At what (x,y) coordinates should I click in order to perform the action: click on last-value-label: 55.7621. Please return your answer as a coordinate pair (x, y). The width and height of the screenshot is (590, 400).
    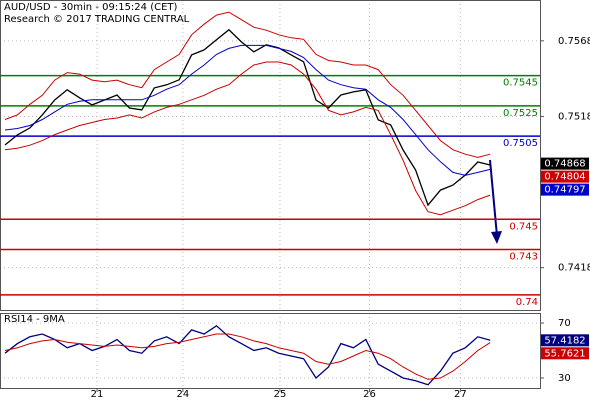
    Looking at the image, I should click on (564, 353).